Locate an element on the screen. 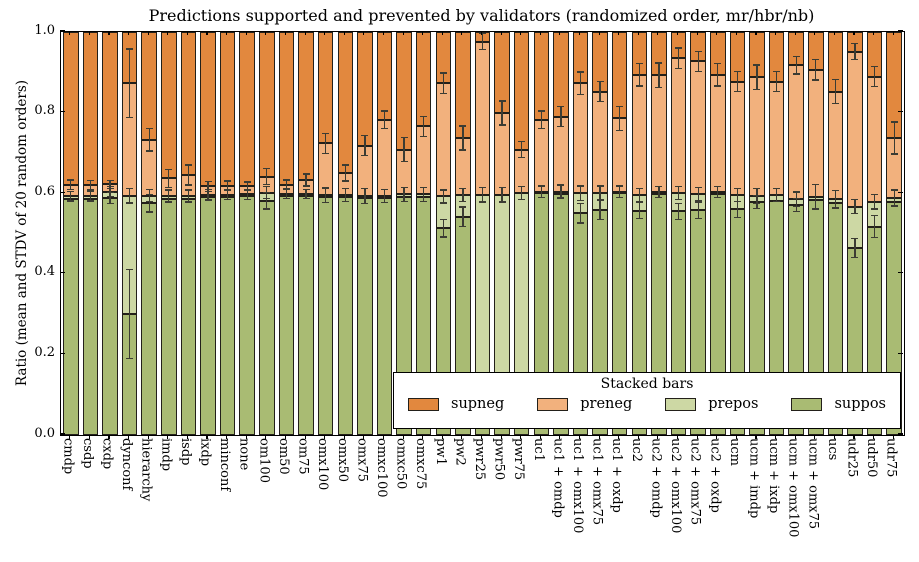  y-tick-label: 0.4 is located at coordinates (44, 272).